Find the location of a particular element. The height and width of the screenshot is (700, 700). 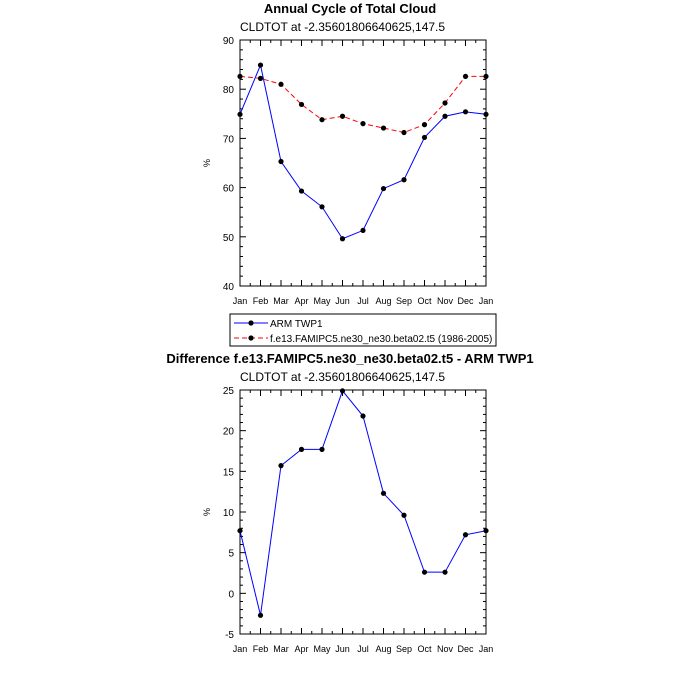

legend-label: ARM TWP1 is located at coordinates (296, 324).